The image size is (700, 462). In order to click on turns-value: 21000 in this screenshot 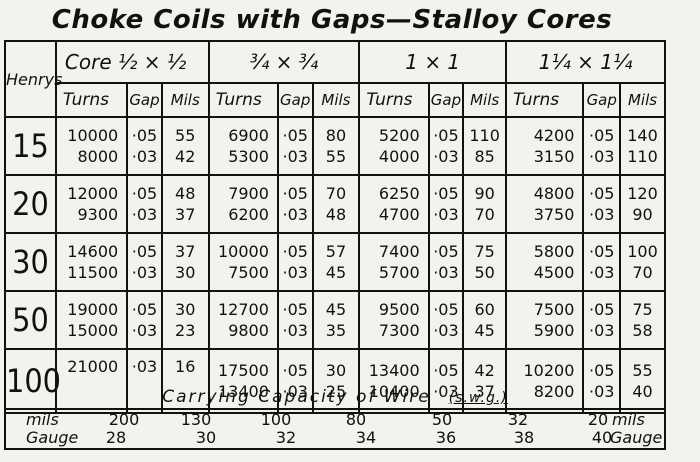, I will do `click(93, 366)`.